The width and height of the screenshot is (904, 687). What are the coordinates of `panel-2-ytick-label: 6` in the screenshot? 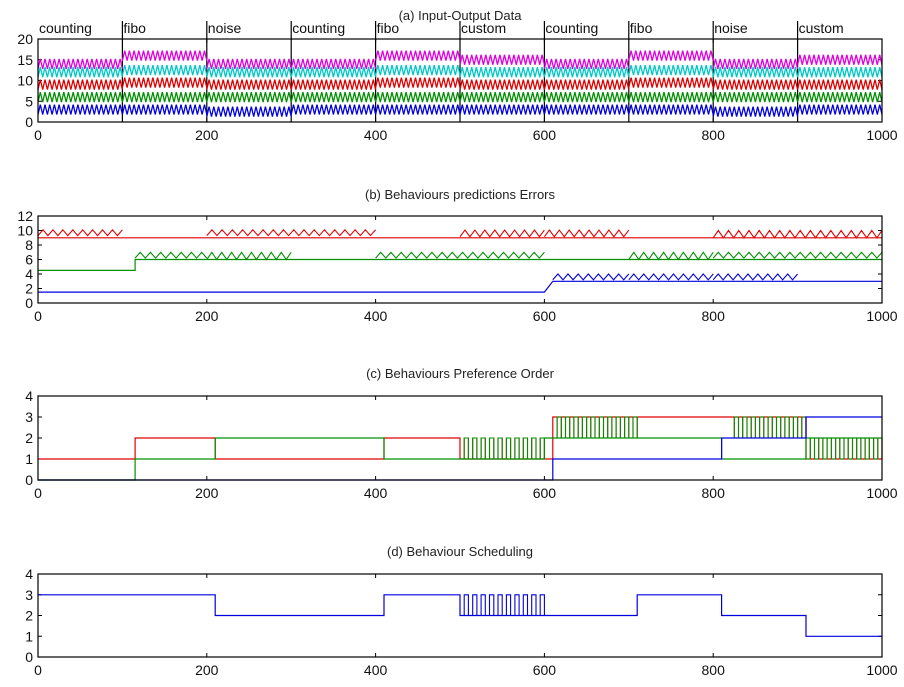 It's located at (29, 260).